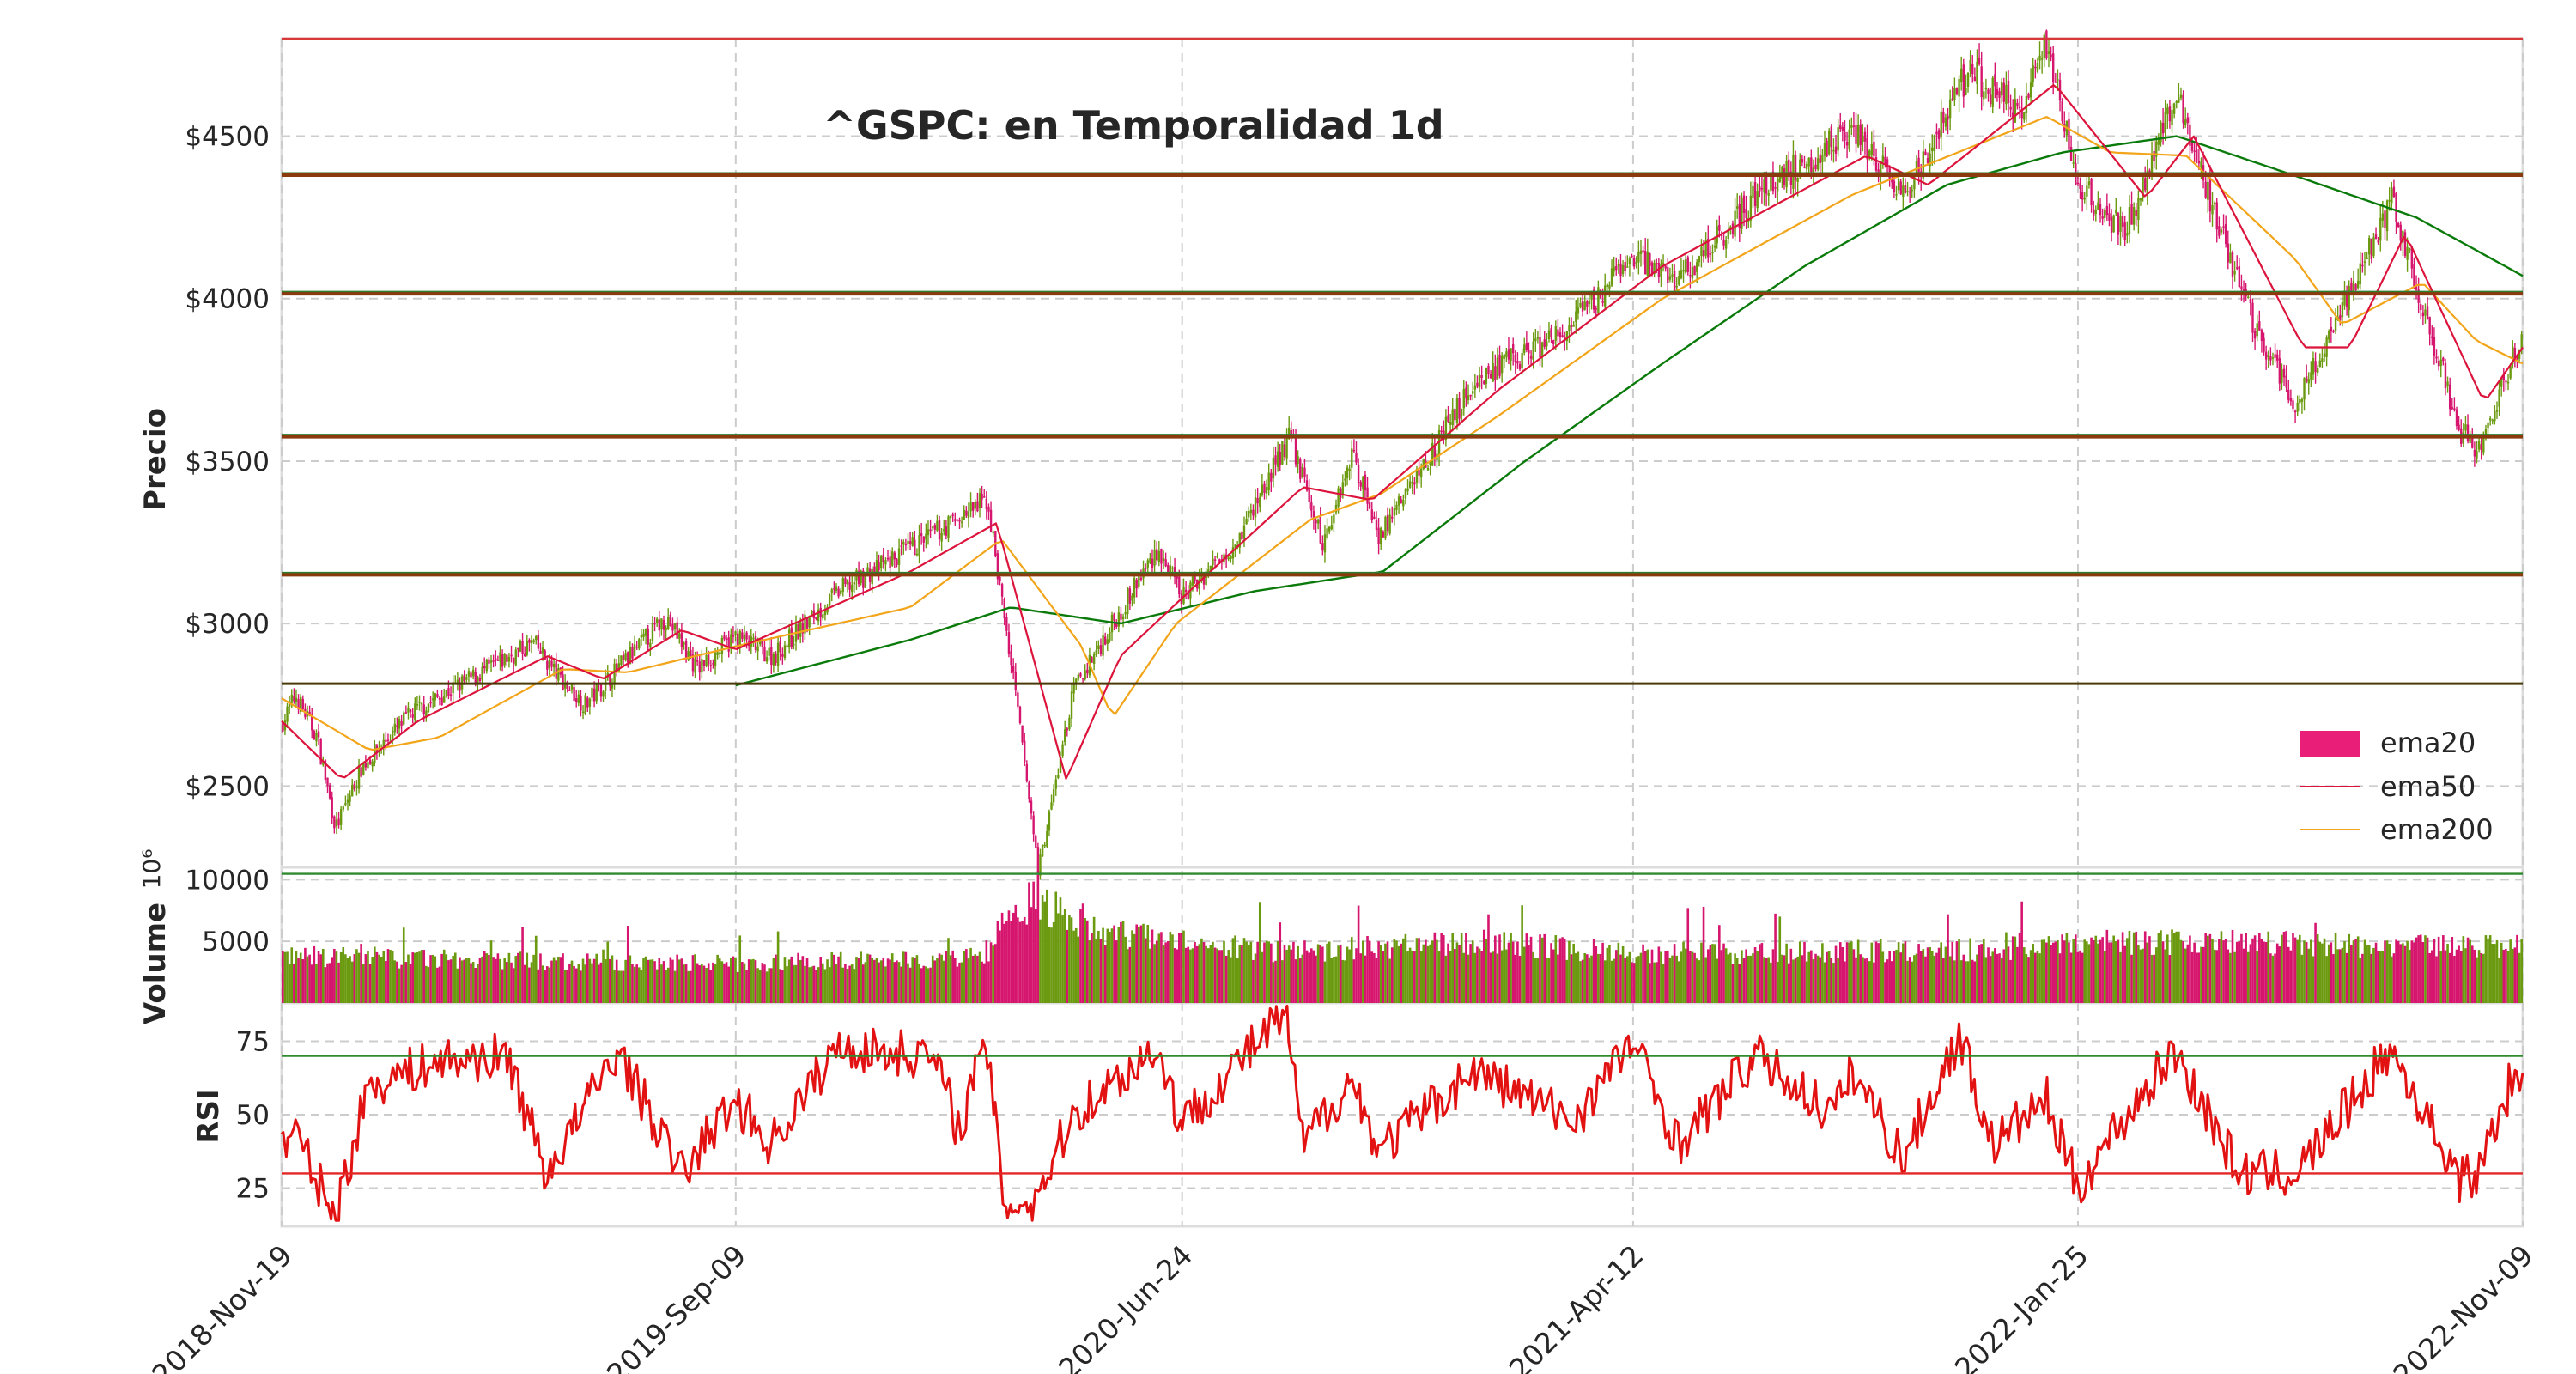  I want to click on price-axis-label: Precio, so click(155, 459).